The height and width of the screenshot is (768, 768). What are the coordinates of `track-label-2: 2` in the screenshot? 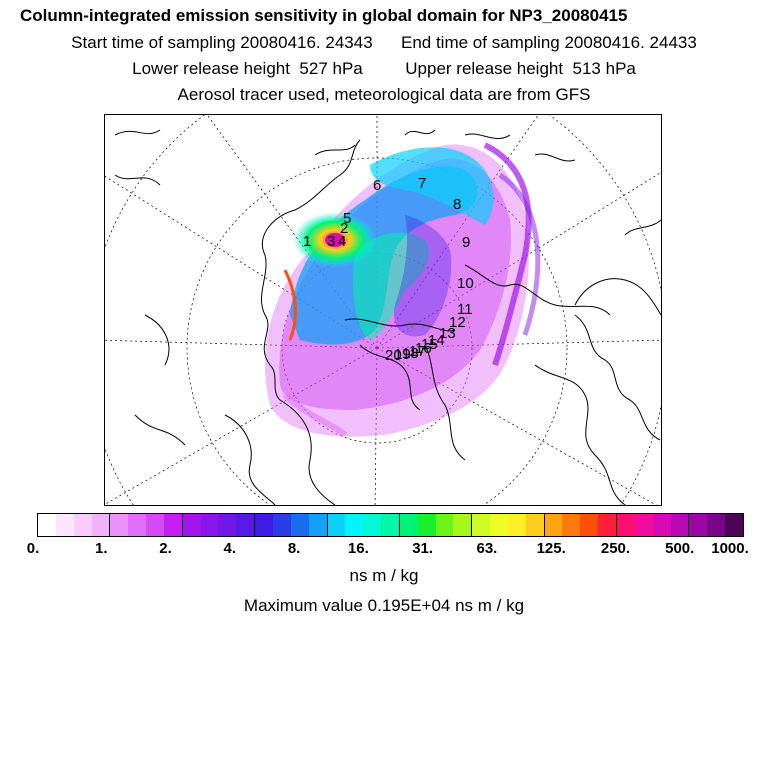 It's located at (344, 228).